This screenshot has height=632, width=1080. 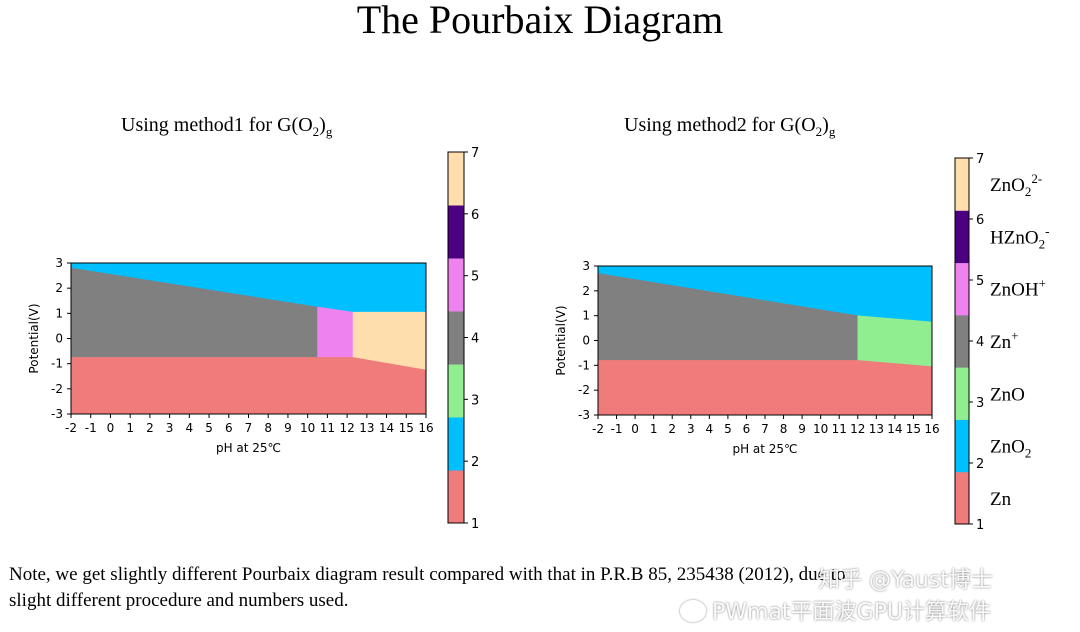 What do you see at coordinates (693, 611) in the screenshot?
I see `wechat-icon` at bounding box center [693, 611].